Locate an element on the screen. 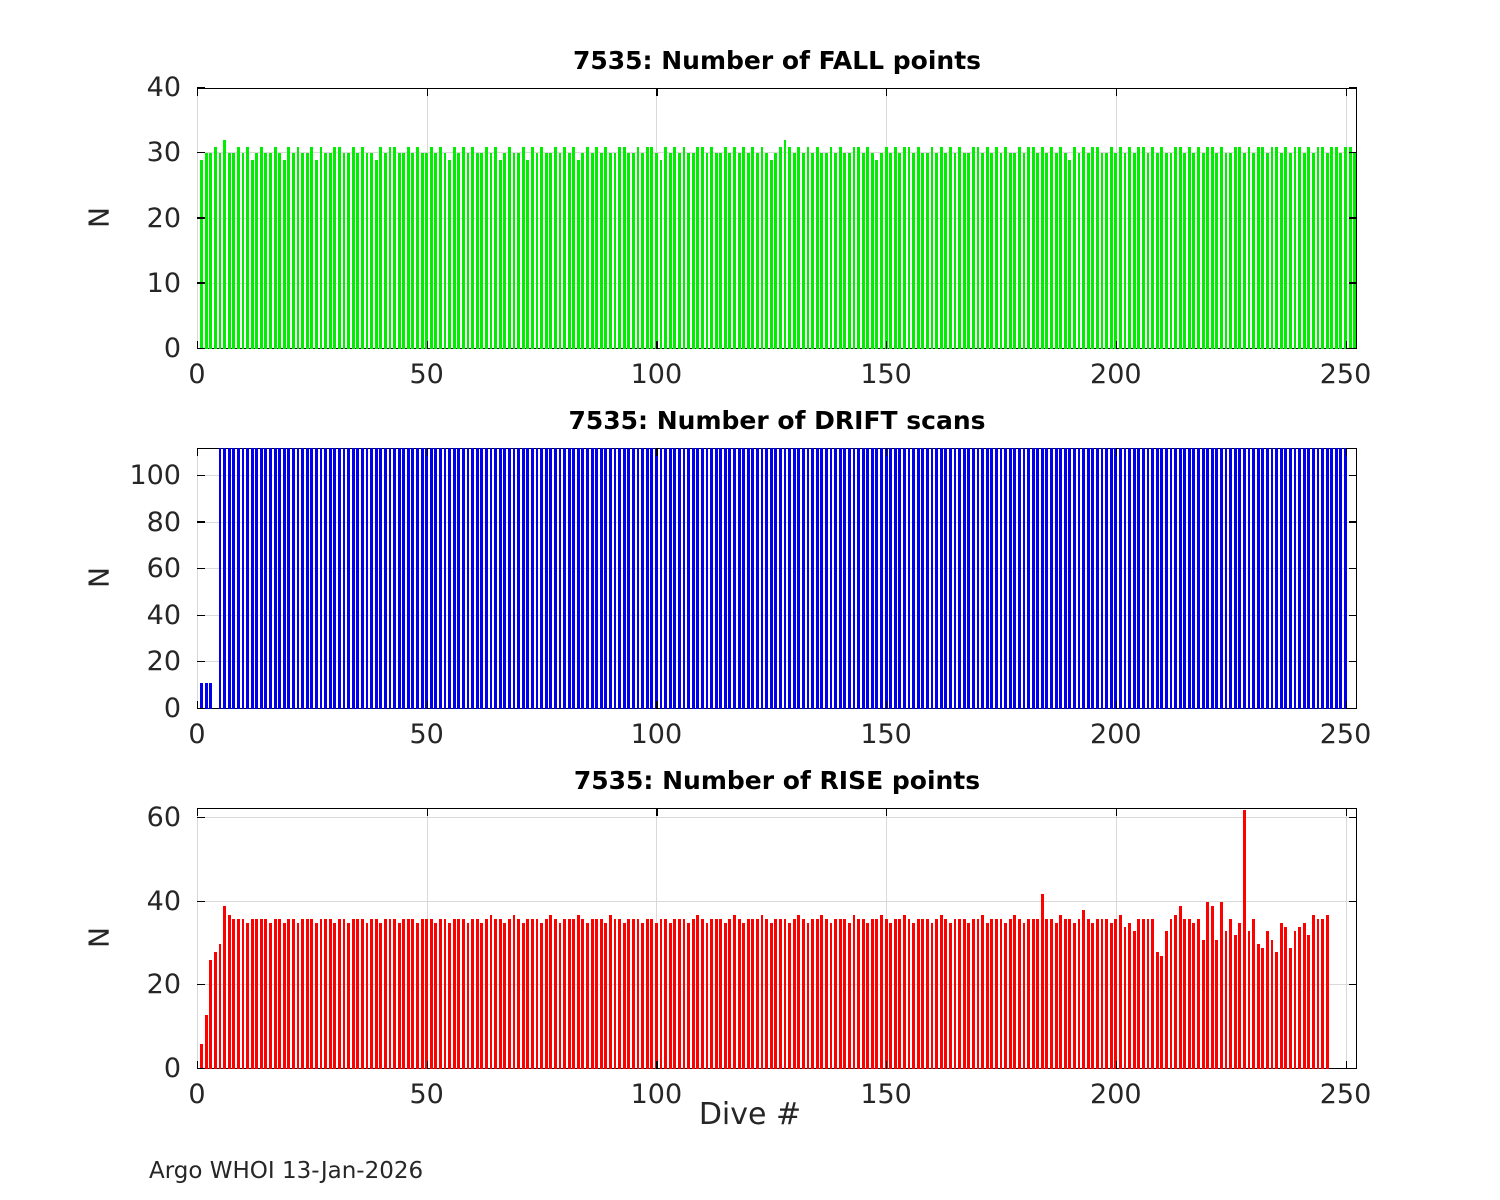 The height and width of the screenshot is (1200, 1500). tick-x is located at coordinates (887, 1065).